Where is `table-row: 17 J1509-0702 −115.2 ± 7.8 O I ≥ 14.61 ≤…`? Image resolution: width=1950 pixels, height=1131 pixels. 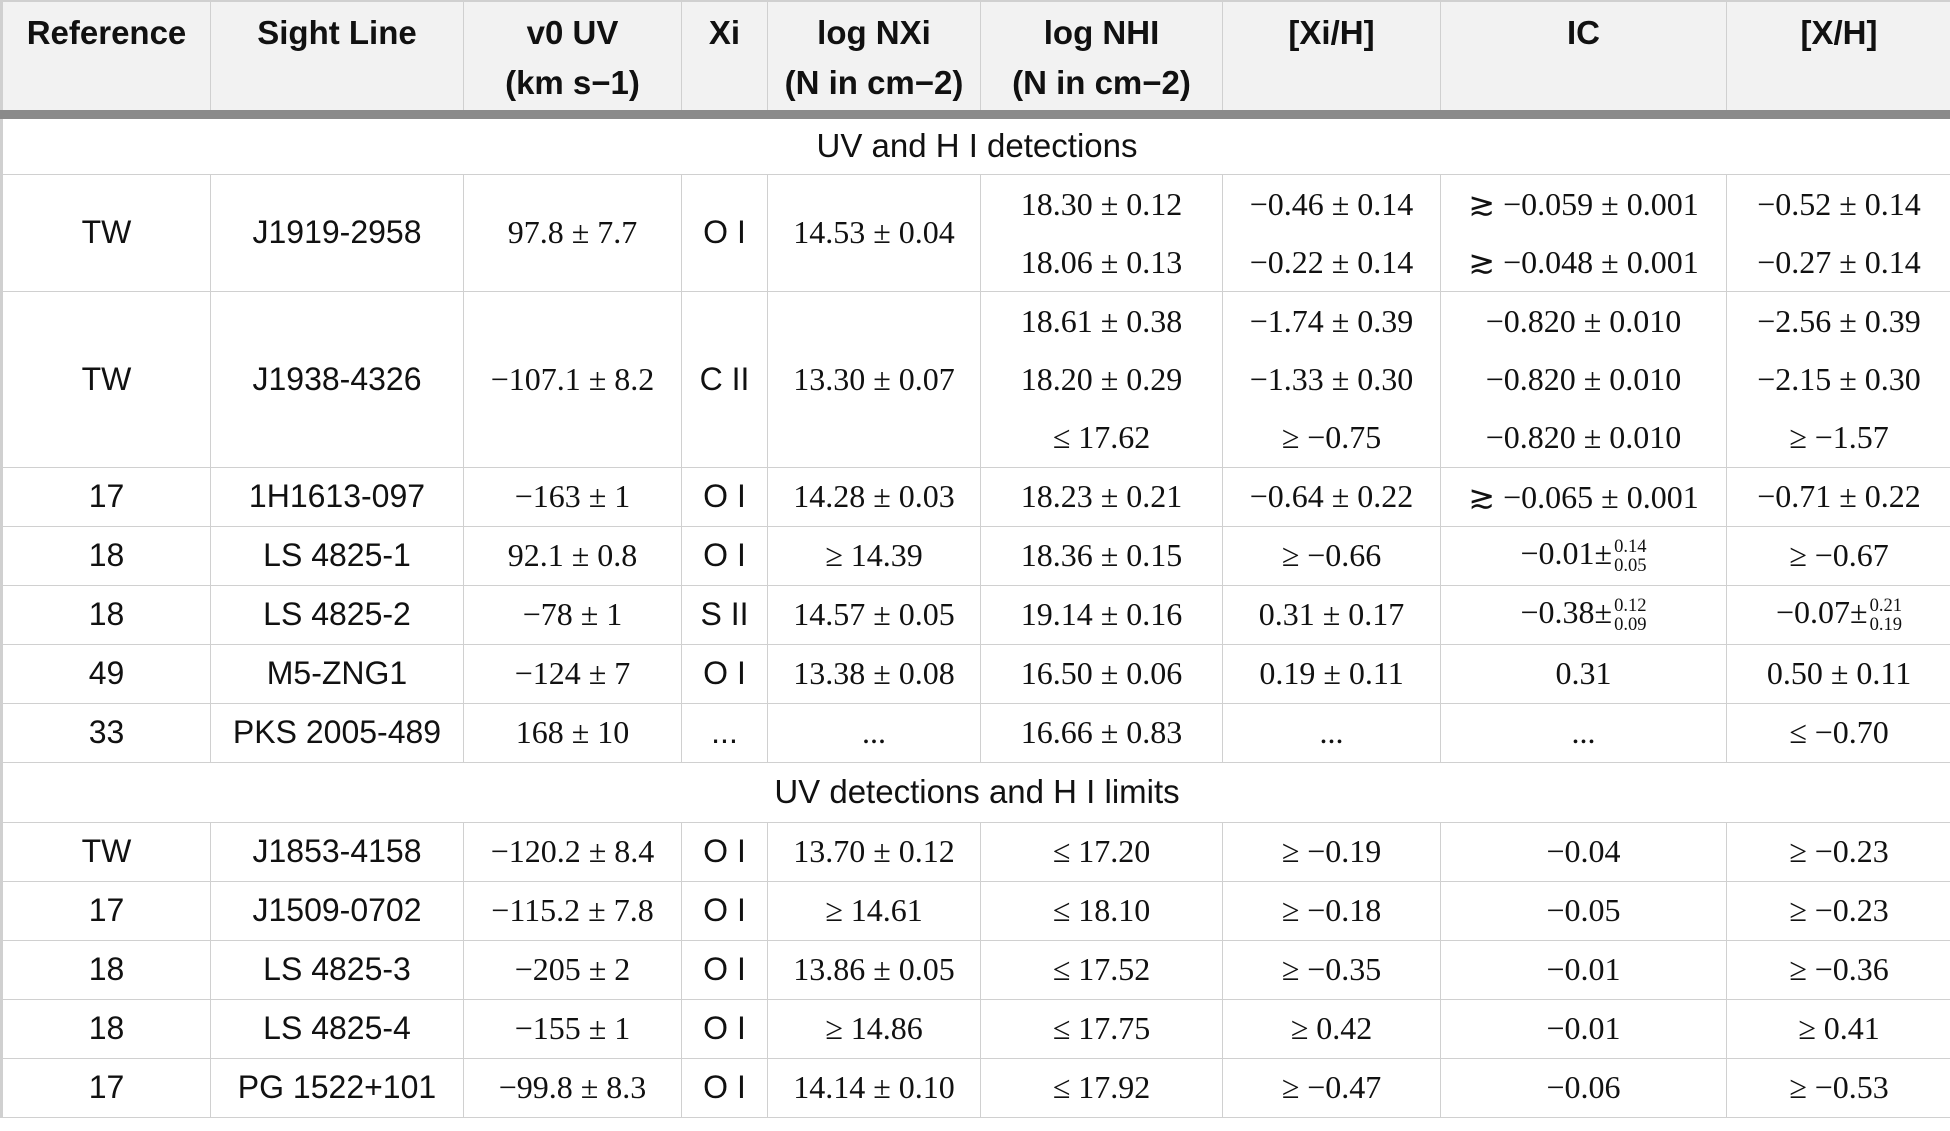
table-row: 17 J1509-0702 −115.2 ± 7.8 O I ≥ 14.61 ≤… is located at coordinates (975, 911).